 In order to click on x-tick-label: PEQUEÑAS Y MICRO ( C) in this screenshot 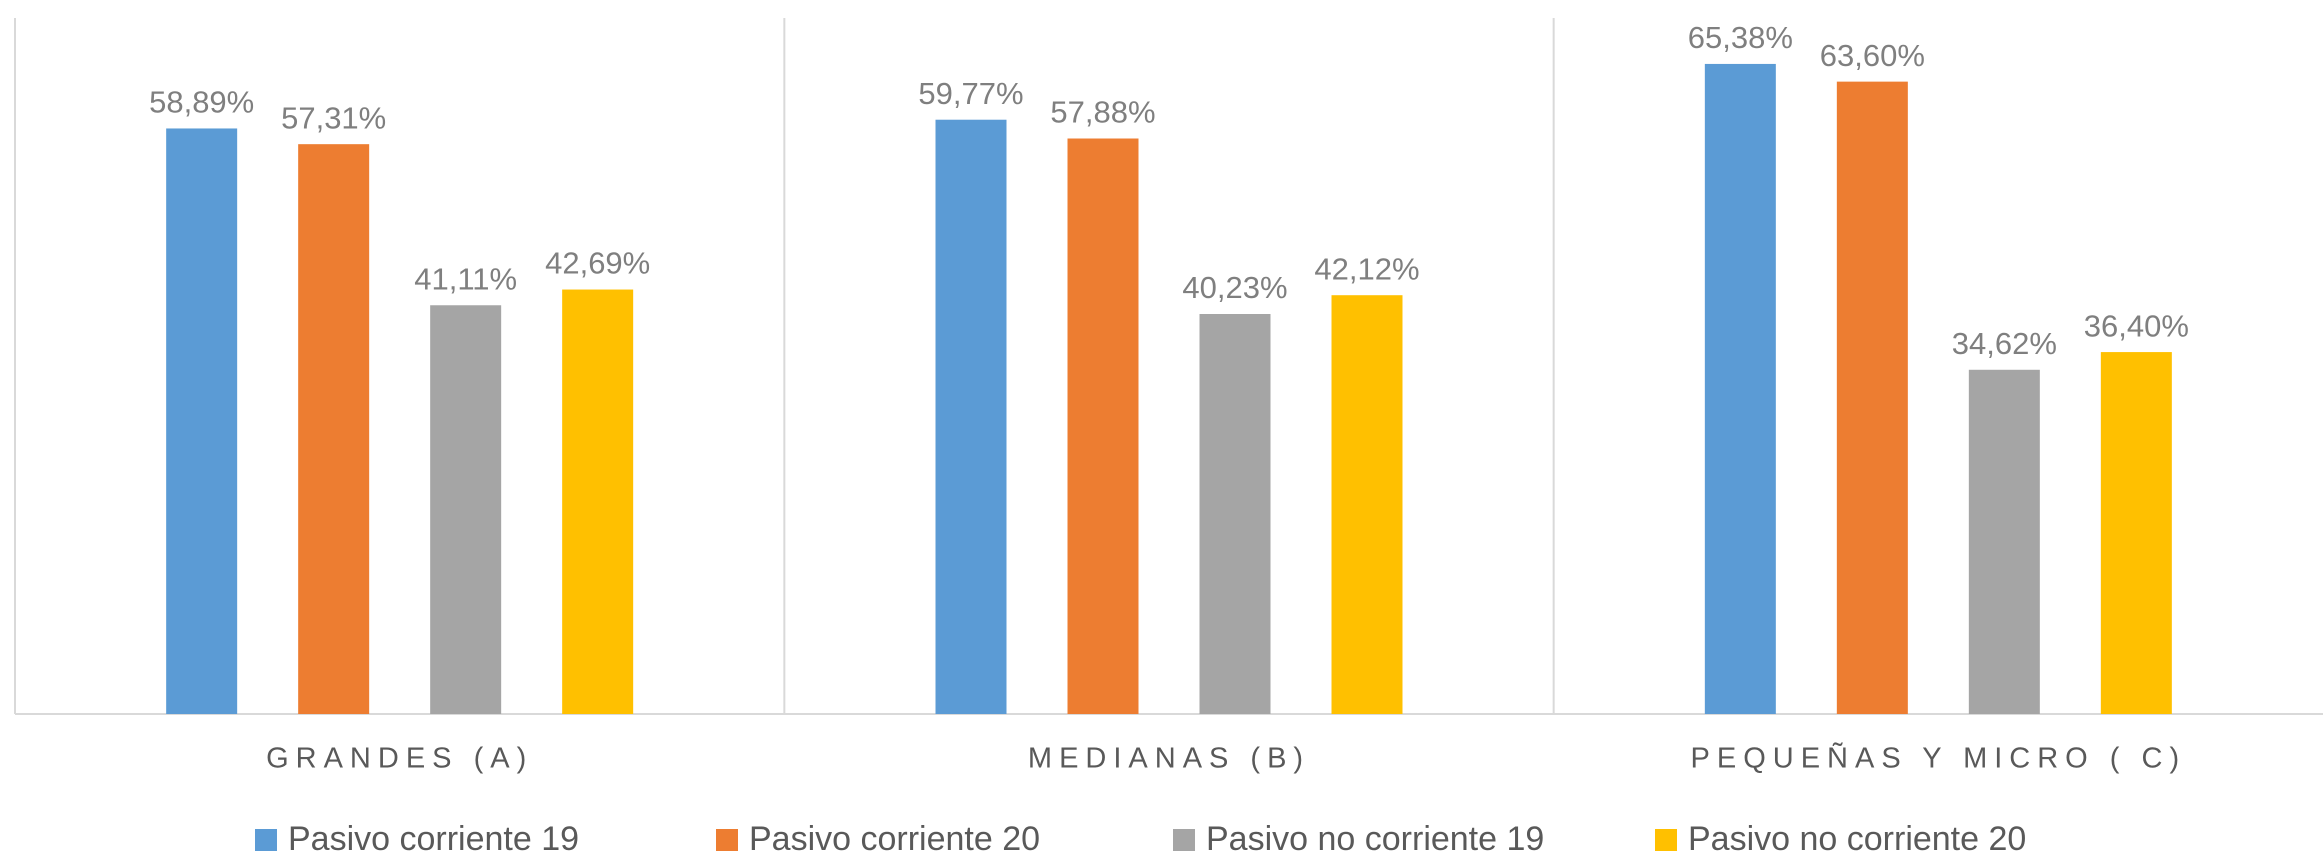, I will do `click(1939, 758)`.